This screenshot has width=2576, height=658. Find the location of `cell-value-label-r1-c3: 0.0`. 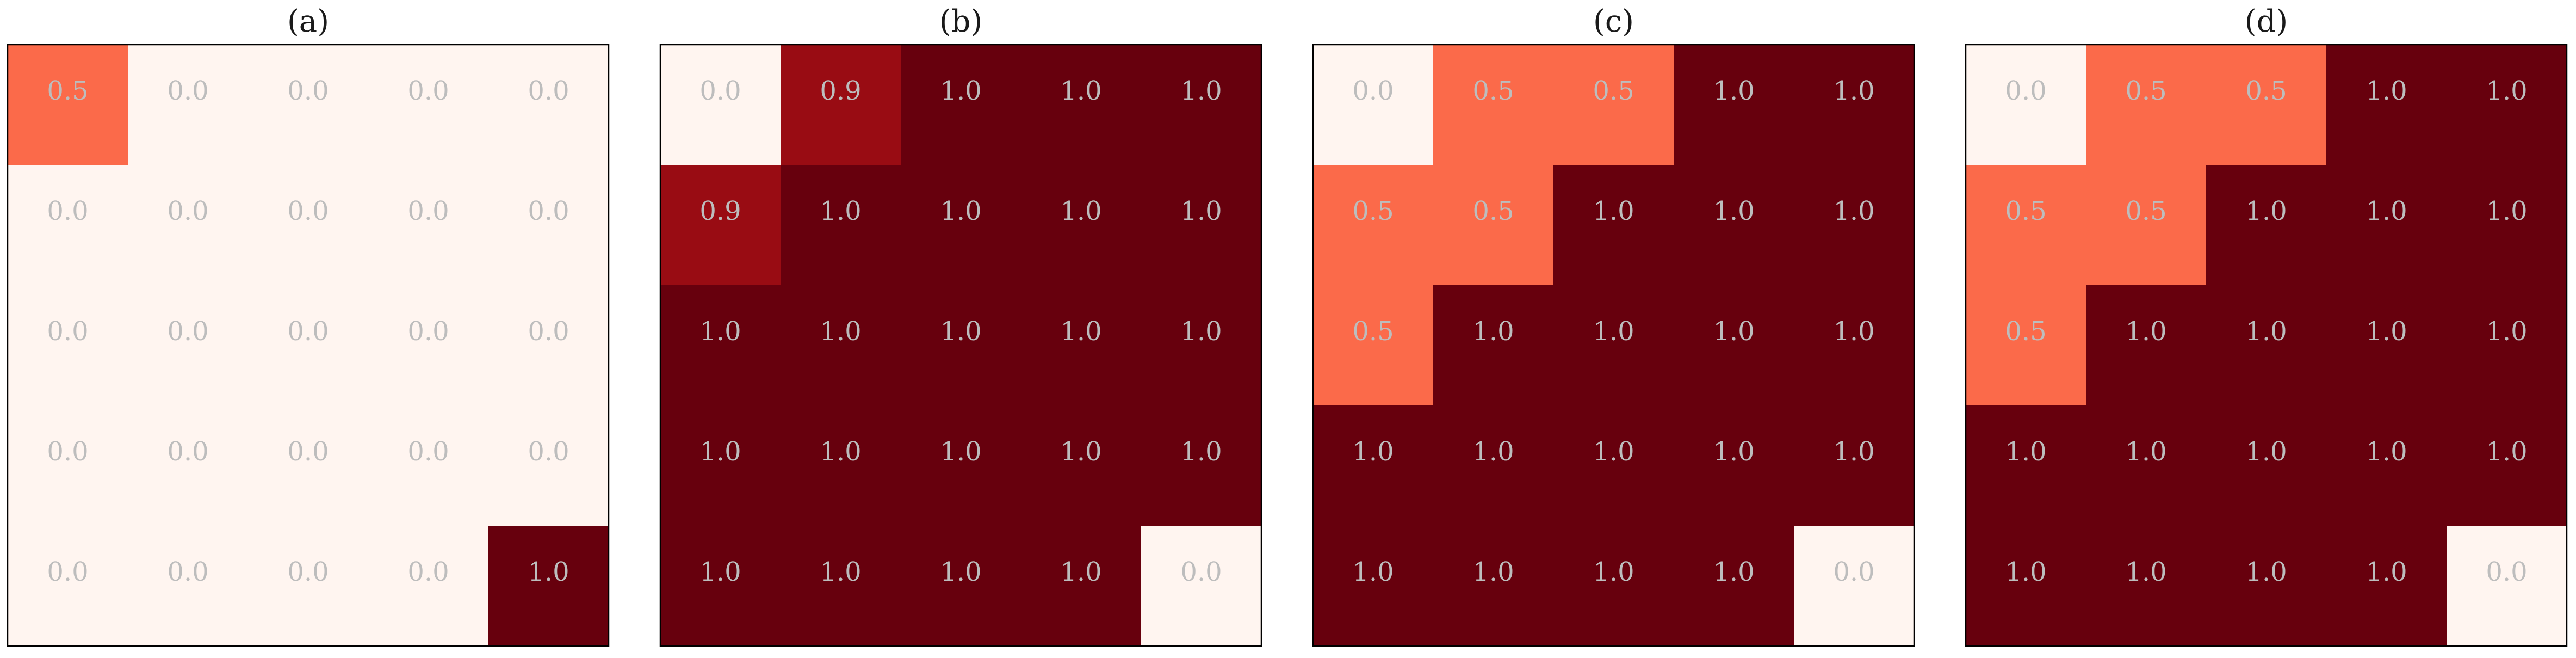

cell-value-label-r1-c3: 0.0 is located at coordinates (308, 91).